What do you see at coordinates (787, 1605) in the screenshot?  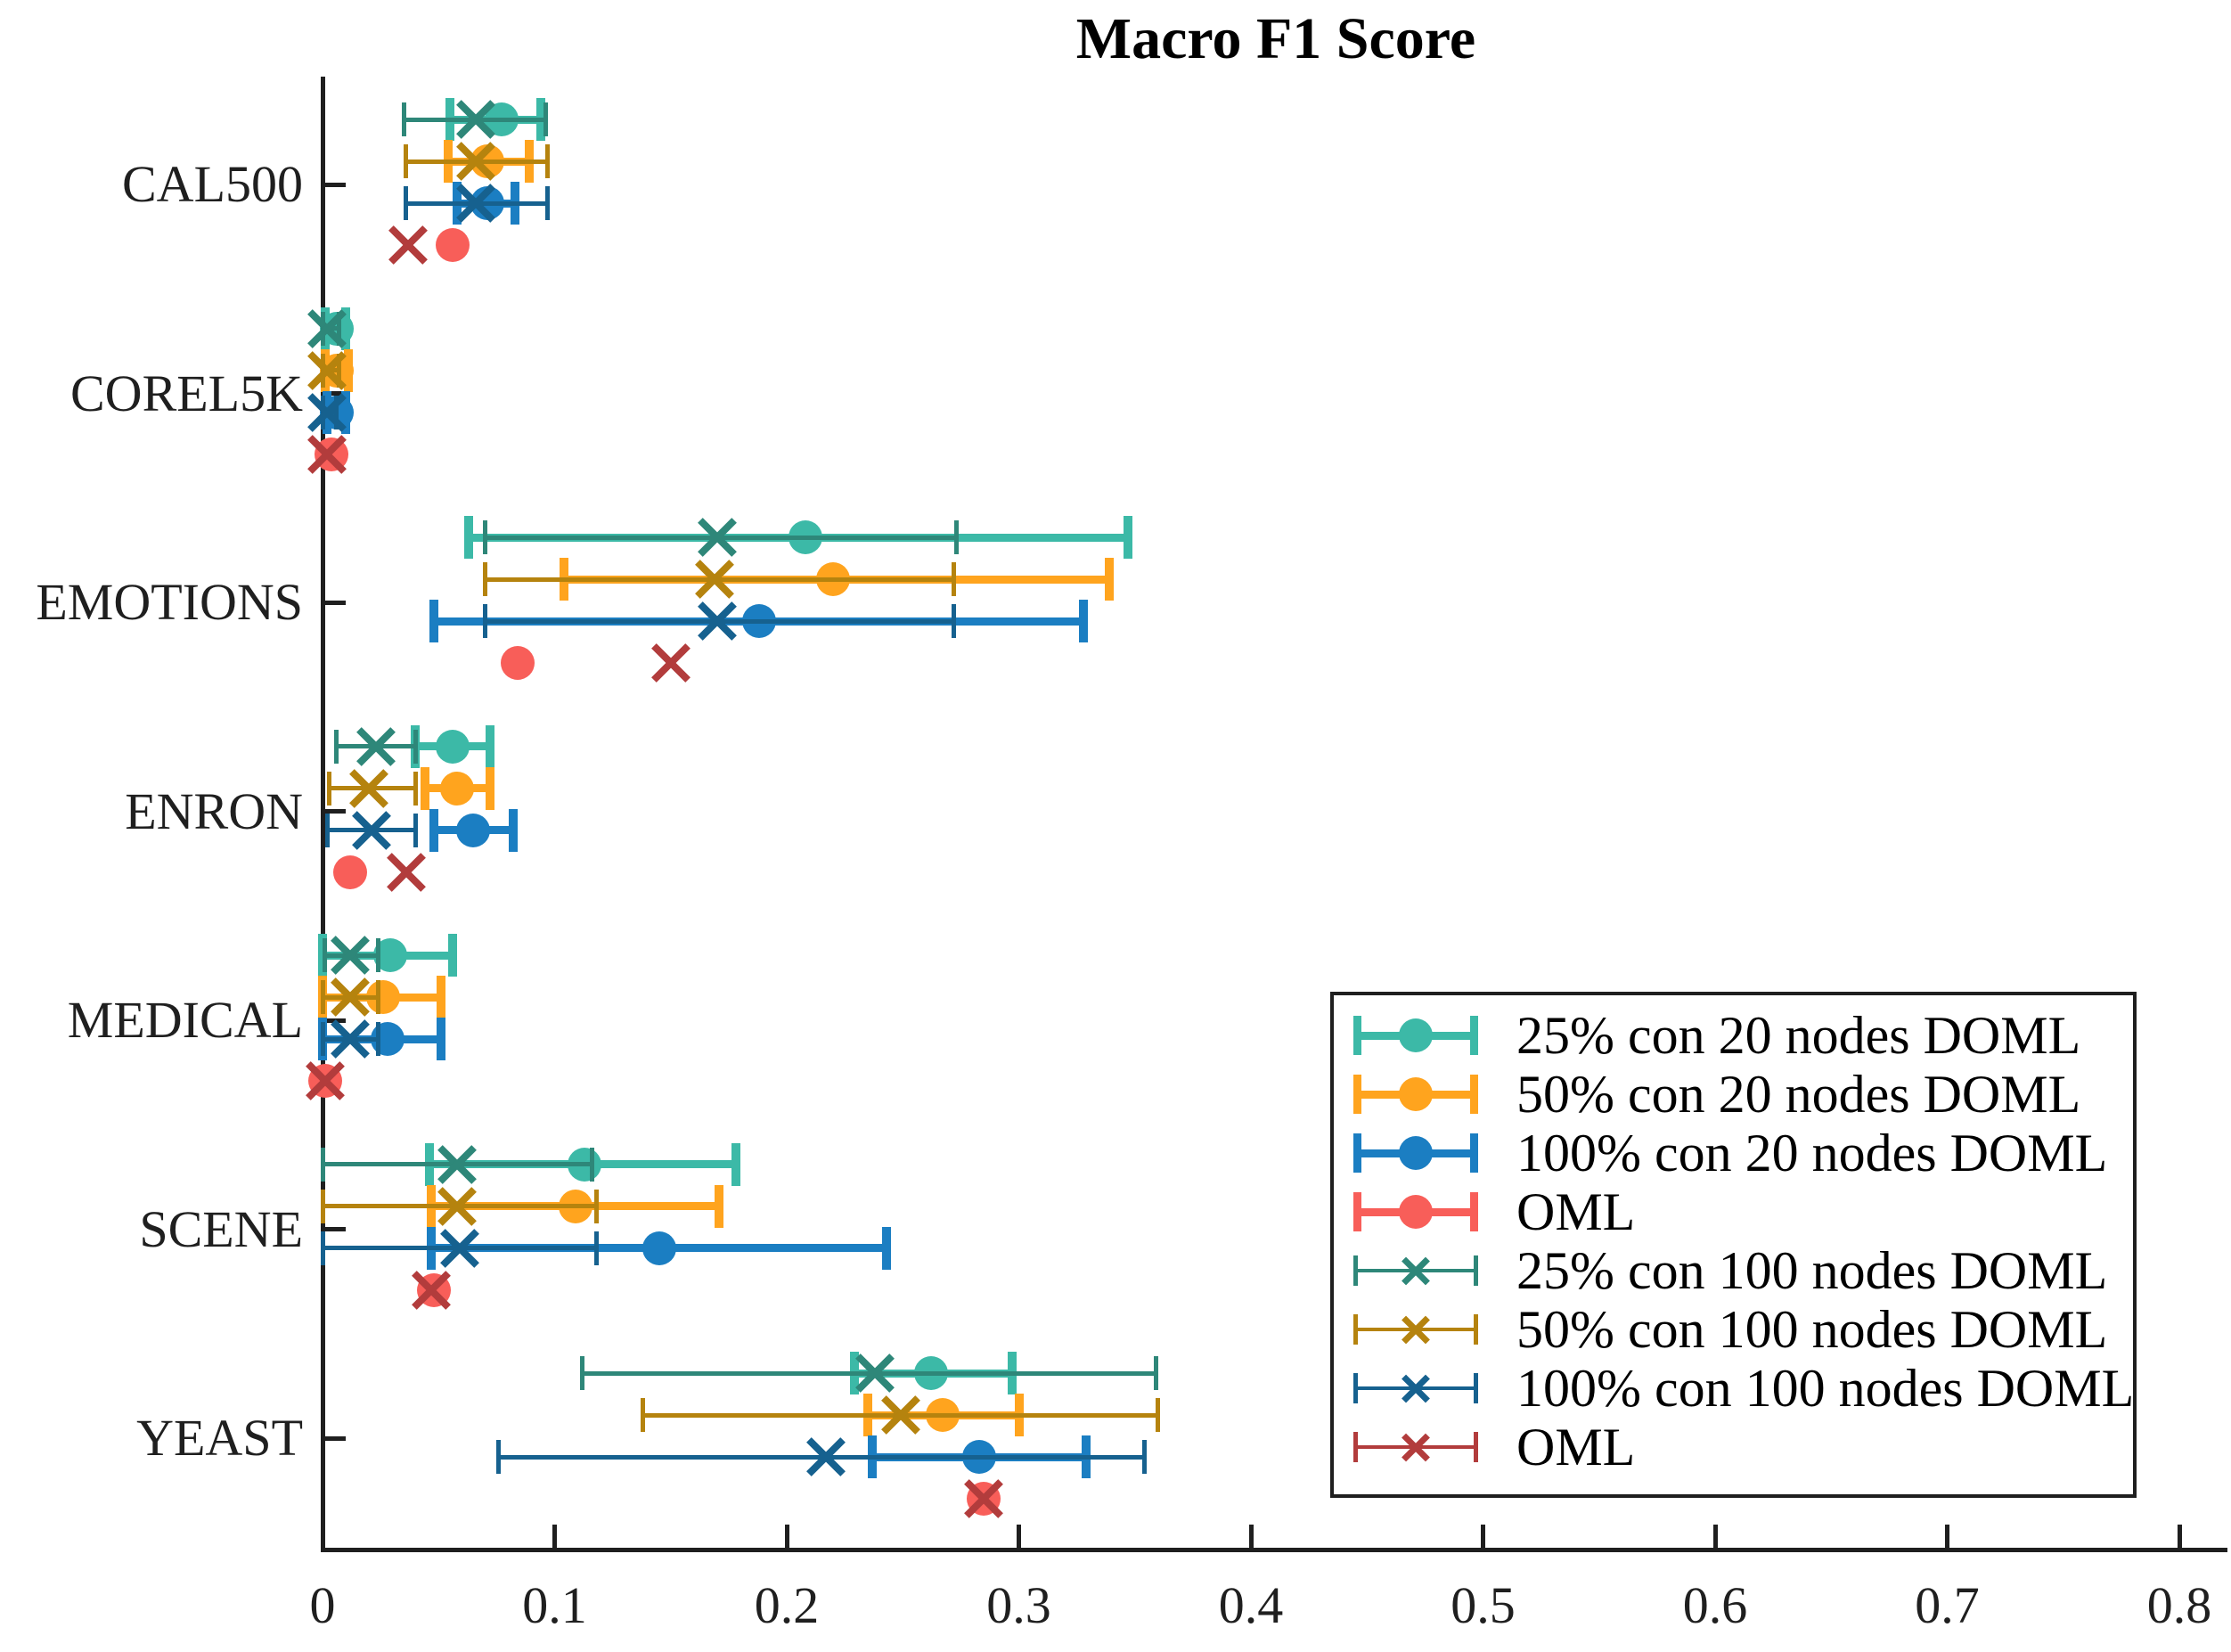 I see `x-tick-label: 0.2` at bounding box center [787, 1605].